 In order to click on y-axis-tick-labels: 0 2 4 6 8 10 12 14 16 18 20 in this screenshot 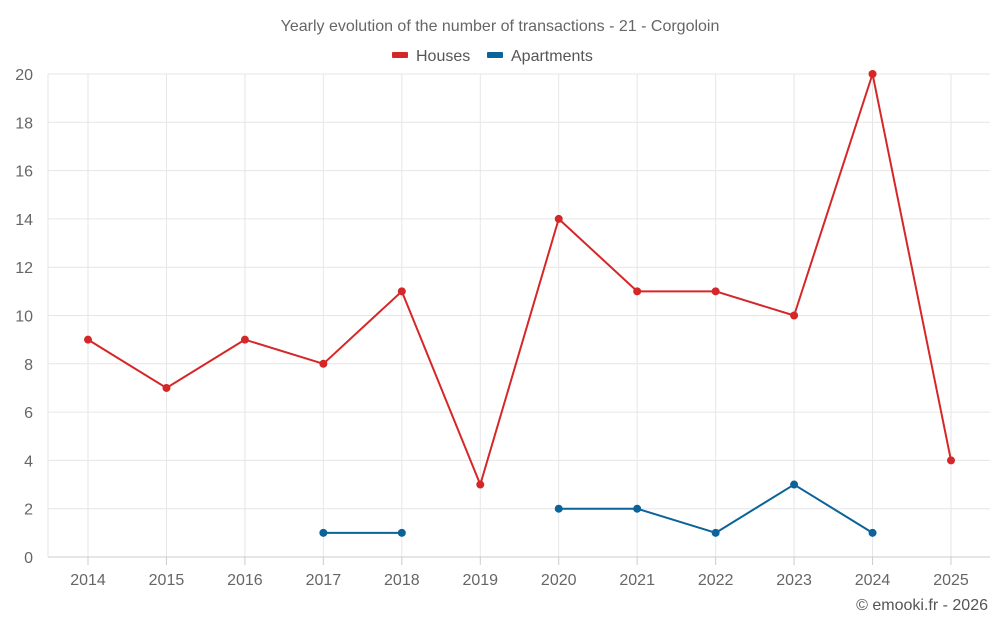, I will do `click(24, 317)`.